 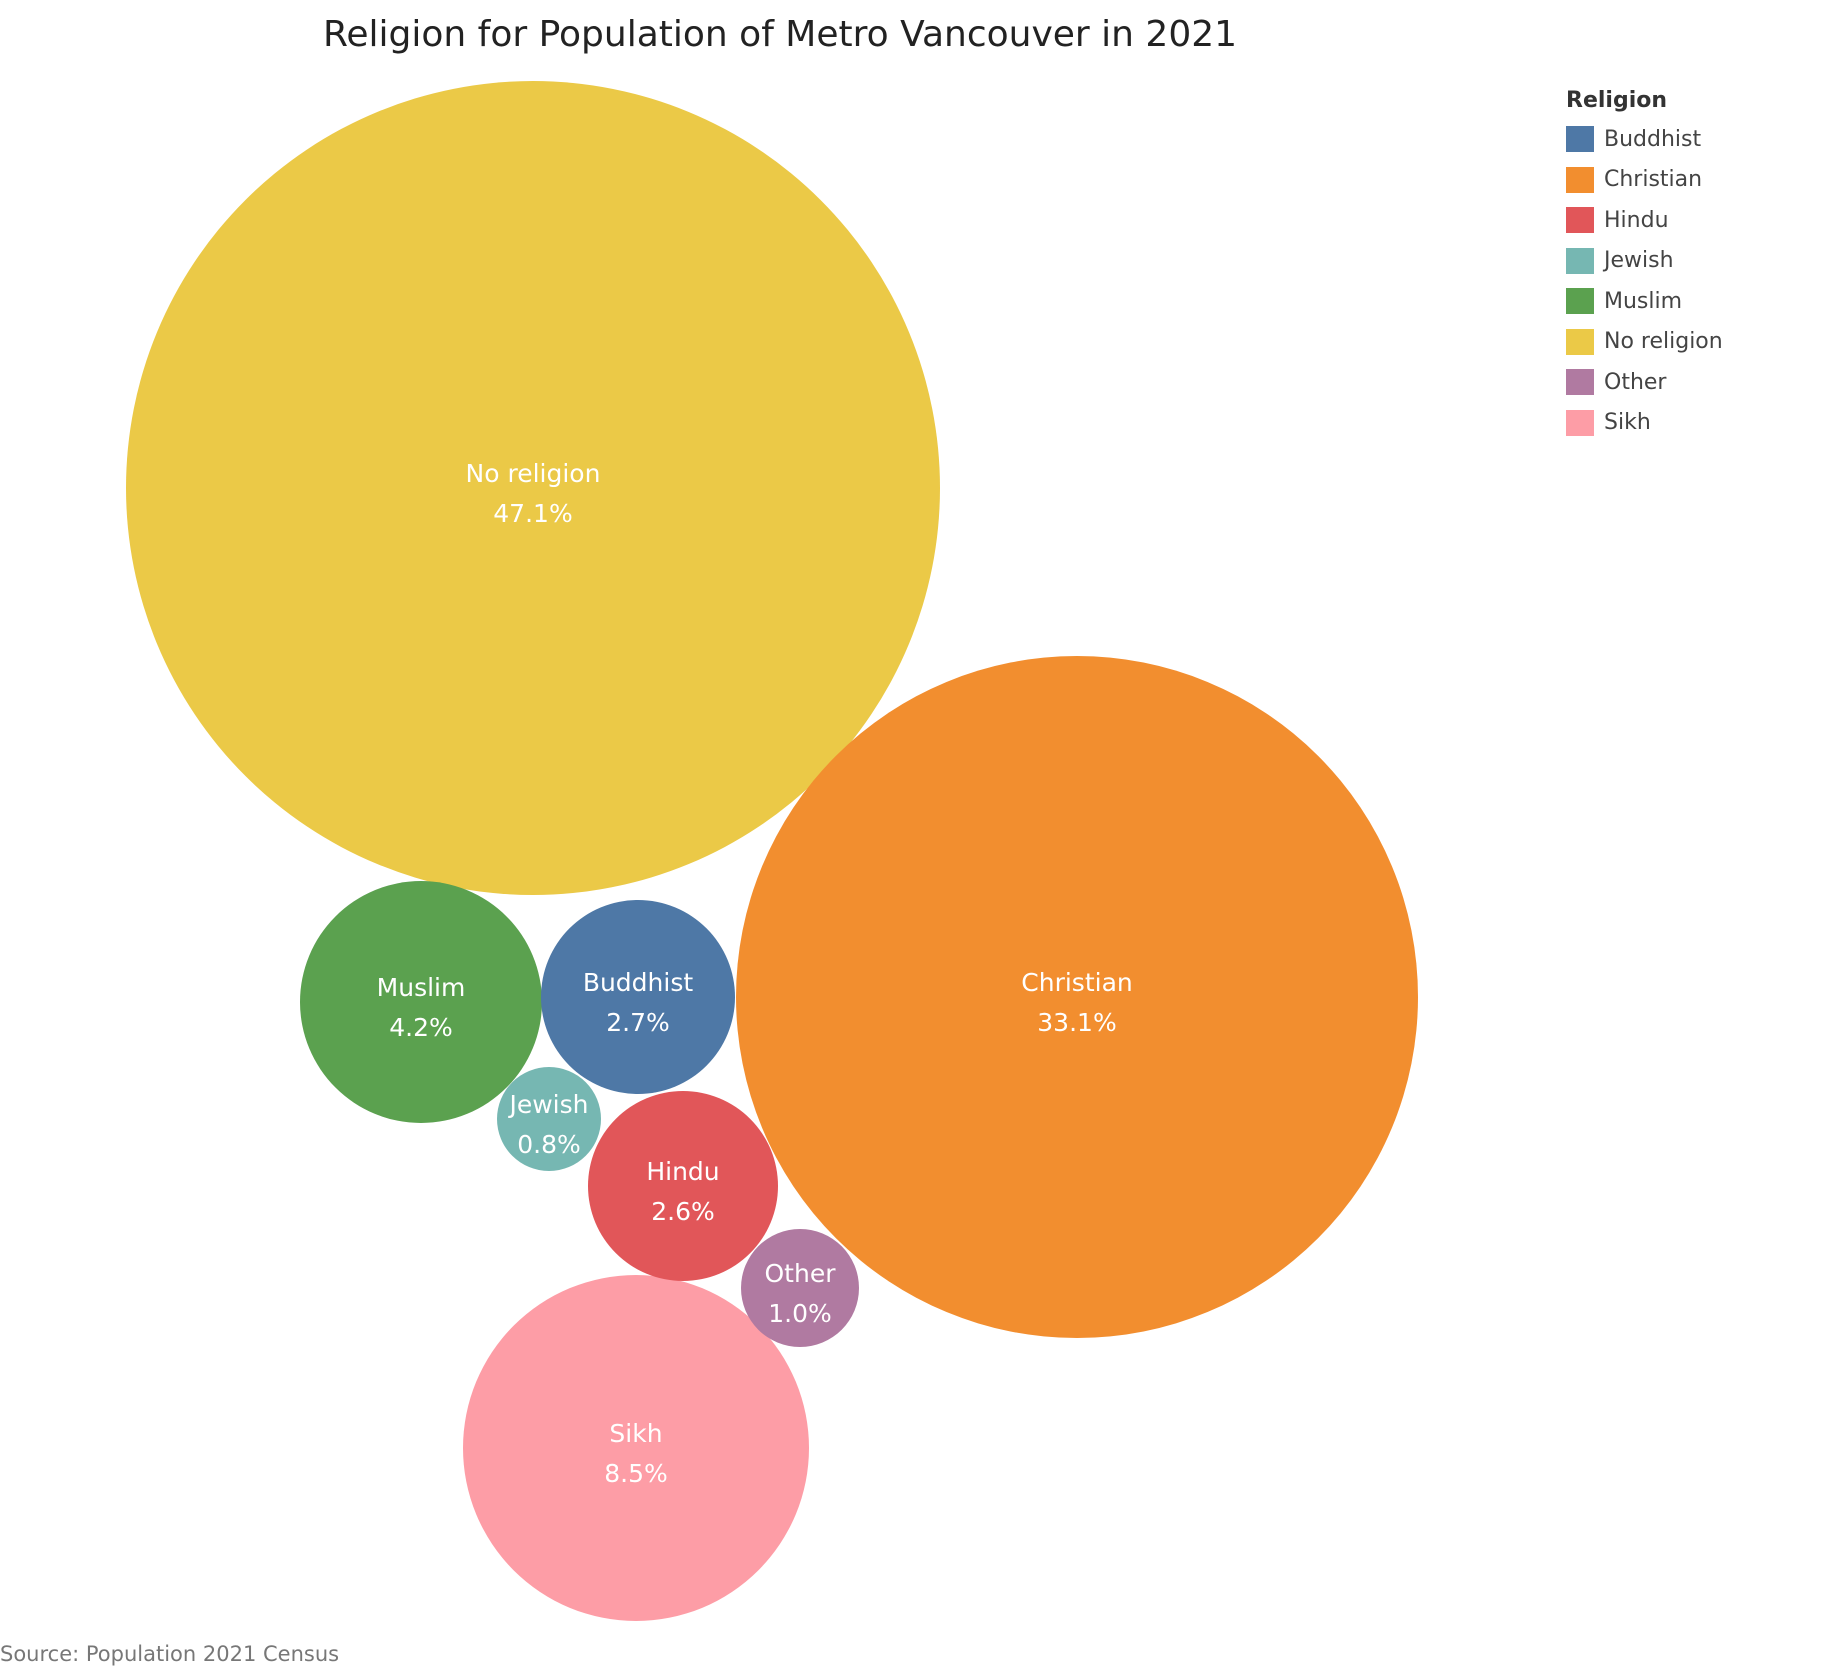 What do you see at coordinates (1580, 179) in the screenshot?
I see `legend-swatch-christian` at bounding box center [1580, 179].